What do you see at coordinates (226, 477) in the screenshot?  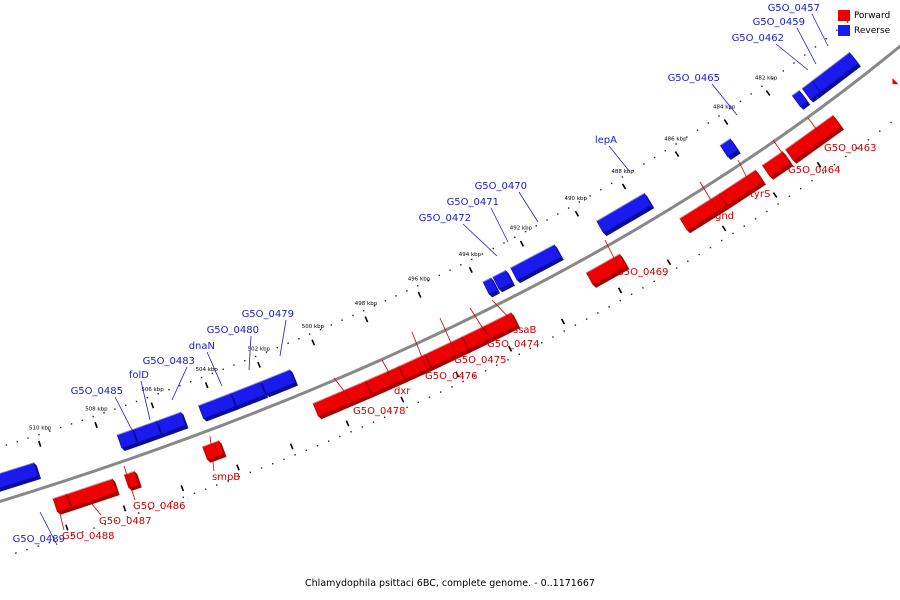 I see `gene-label-smpB: smpB` at bounding box center [226, 477].